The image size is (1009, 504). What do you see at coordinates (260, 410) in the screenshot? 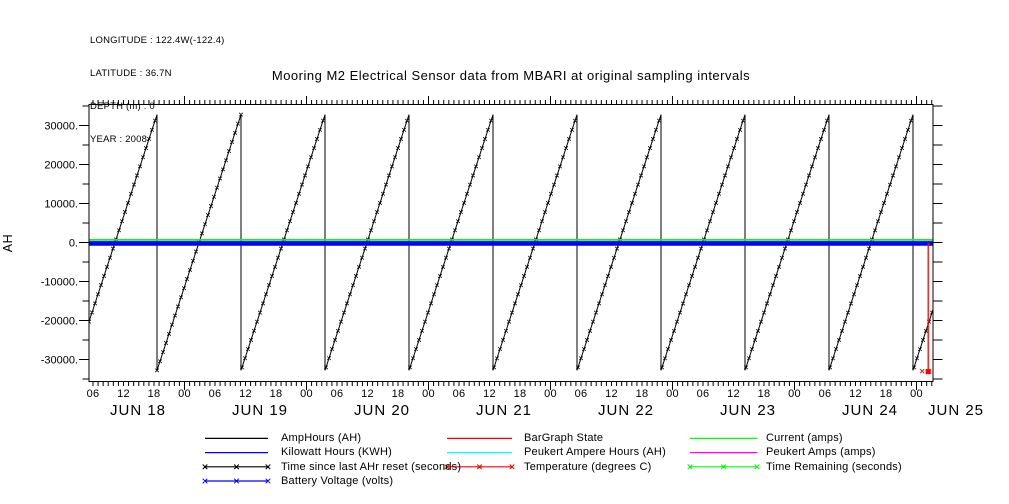
I see `svg-text: JUN 19` at bounding box center [260, 410].